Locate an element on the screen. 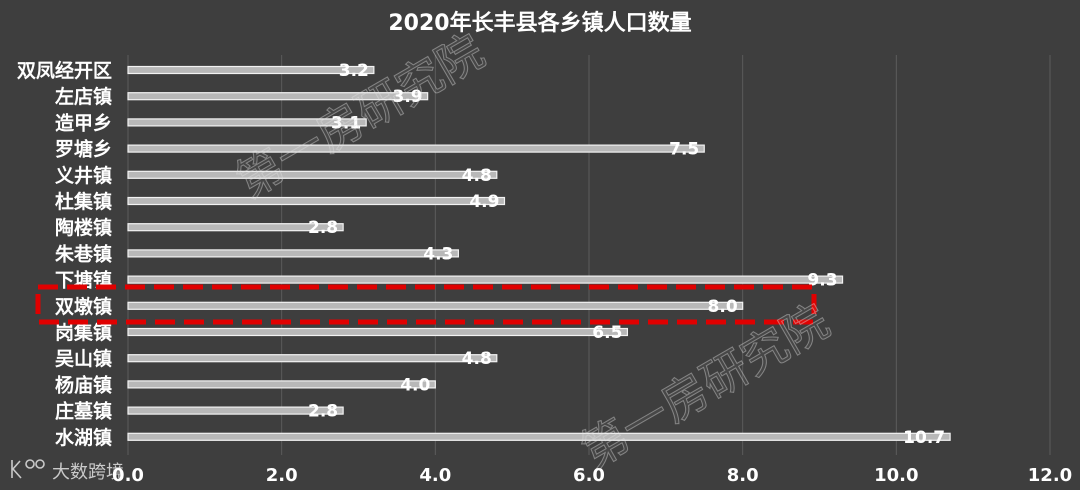  data-label: 9.3 is located at coordinates (822, 281).